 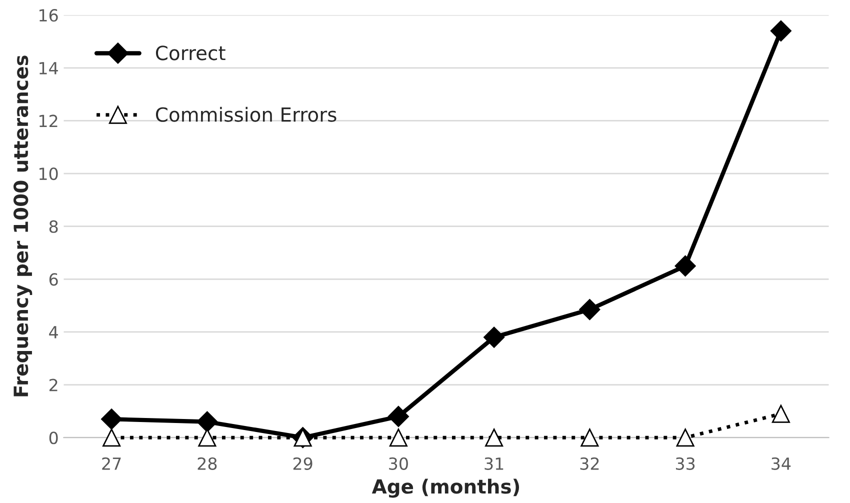 What do you see at coordinates (111, 463) in the screenshot?
I see `x-tick-label: 27` at bounding box center [111, 463].